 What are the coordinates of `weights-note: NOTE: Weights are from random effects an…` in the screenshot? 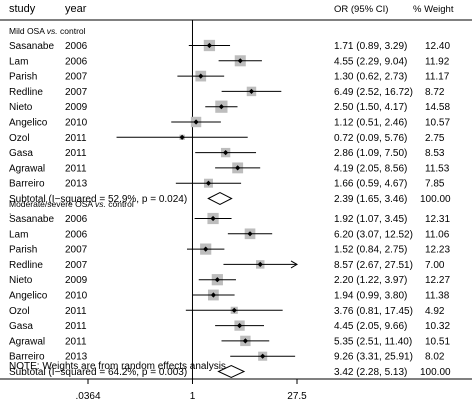 It's located at (117, 366).